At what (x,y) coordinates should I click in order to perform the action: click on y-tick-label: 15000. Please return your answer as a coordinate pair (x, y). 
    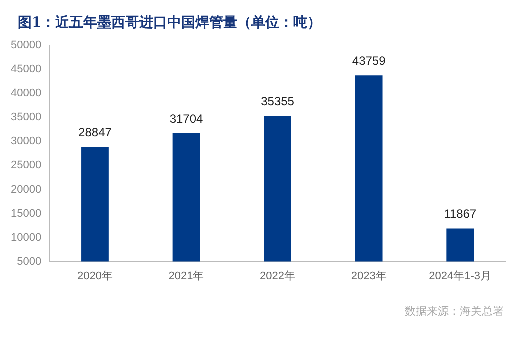
    Looking at the image, I should click on (26, 214).